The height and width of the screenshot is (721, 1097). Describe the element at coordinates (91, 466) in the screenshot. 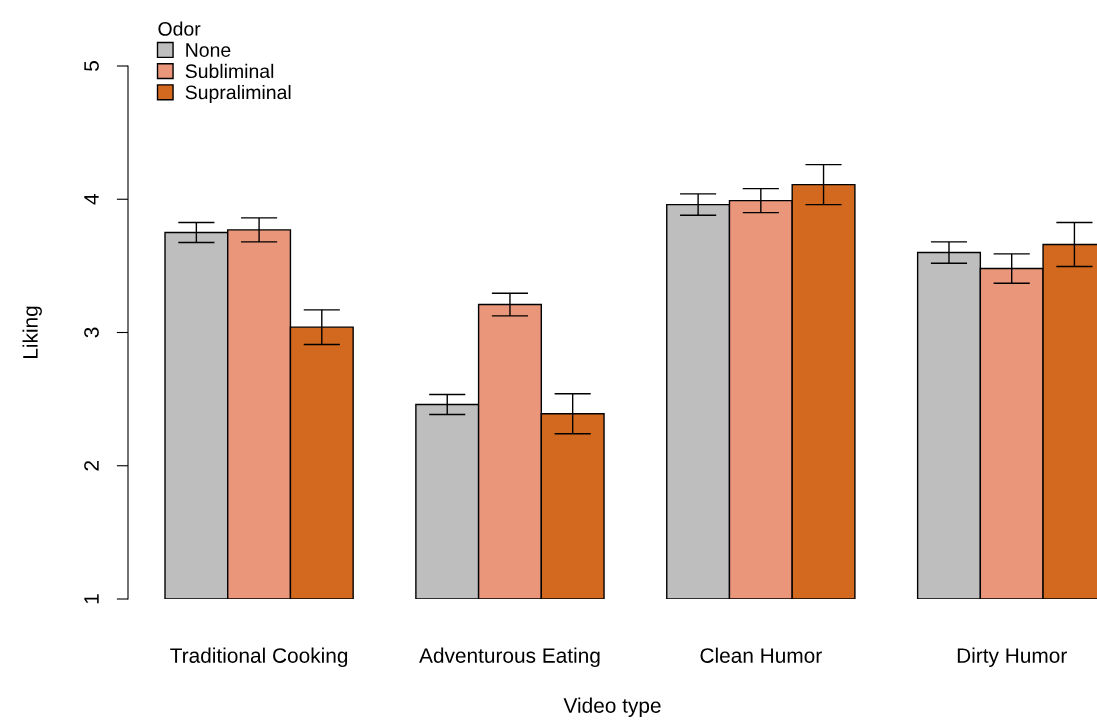

I see `y-tick-label: 2` at that location.